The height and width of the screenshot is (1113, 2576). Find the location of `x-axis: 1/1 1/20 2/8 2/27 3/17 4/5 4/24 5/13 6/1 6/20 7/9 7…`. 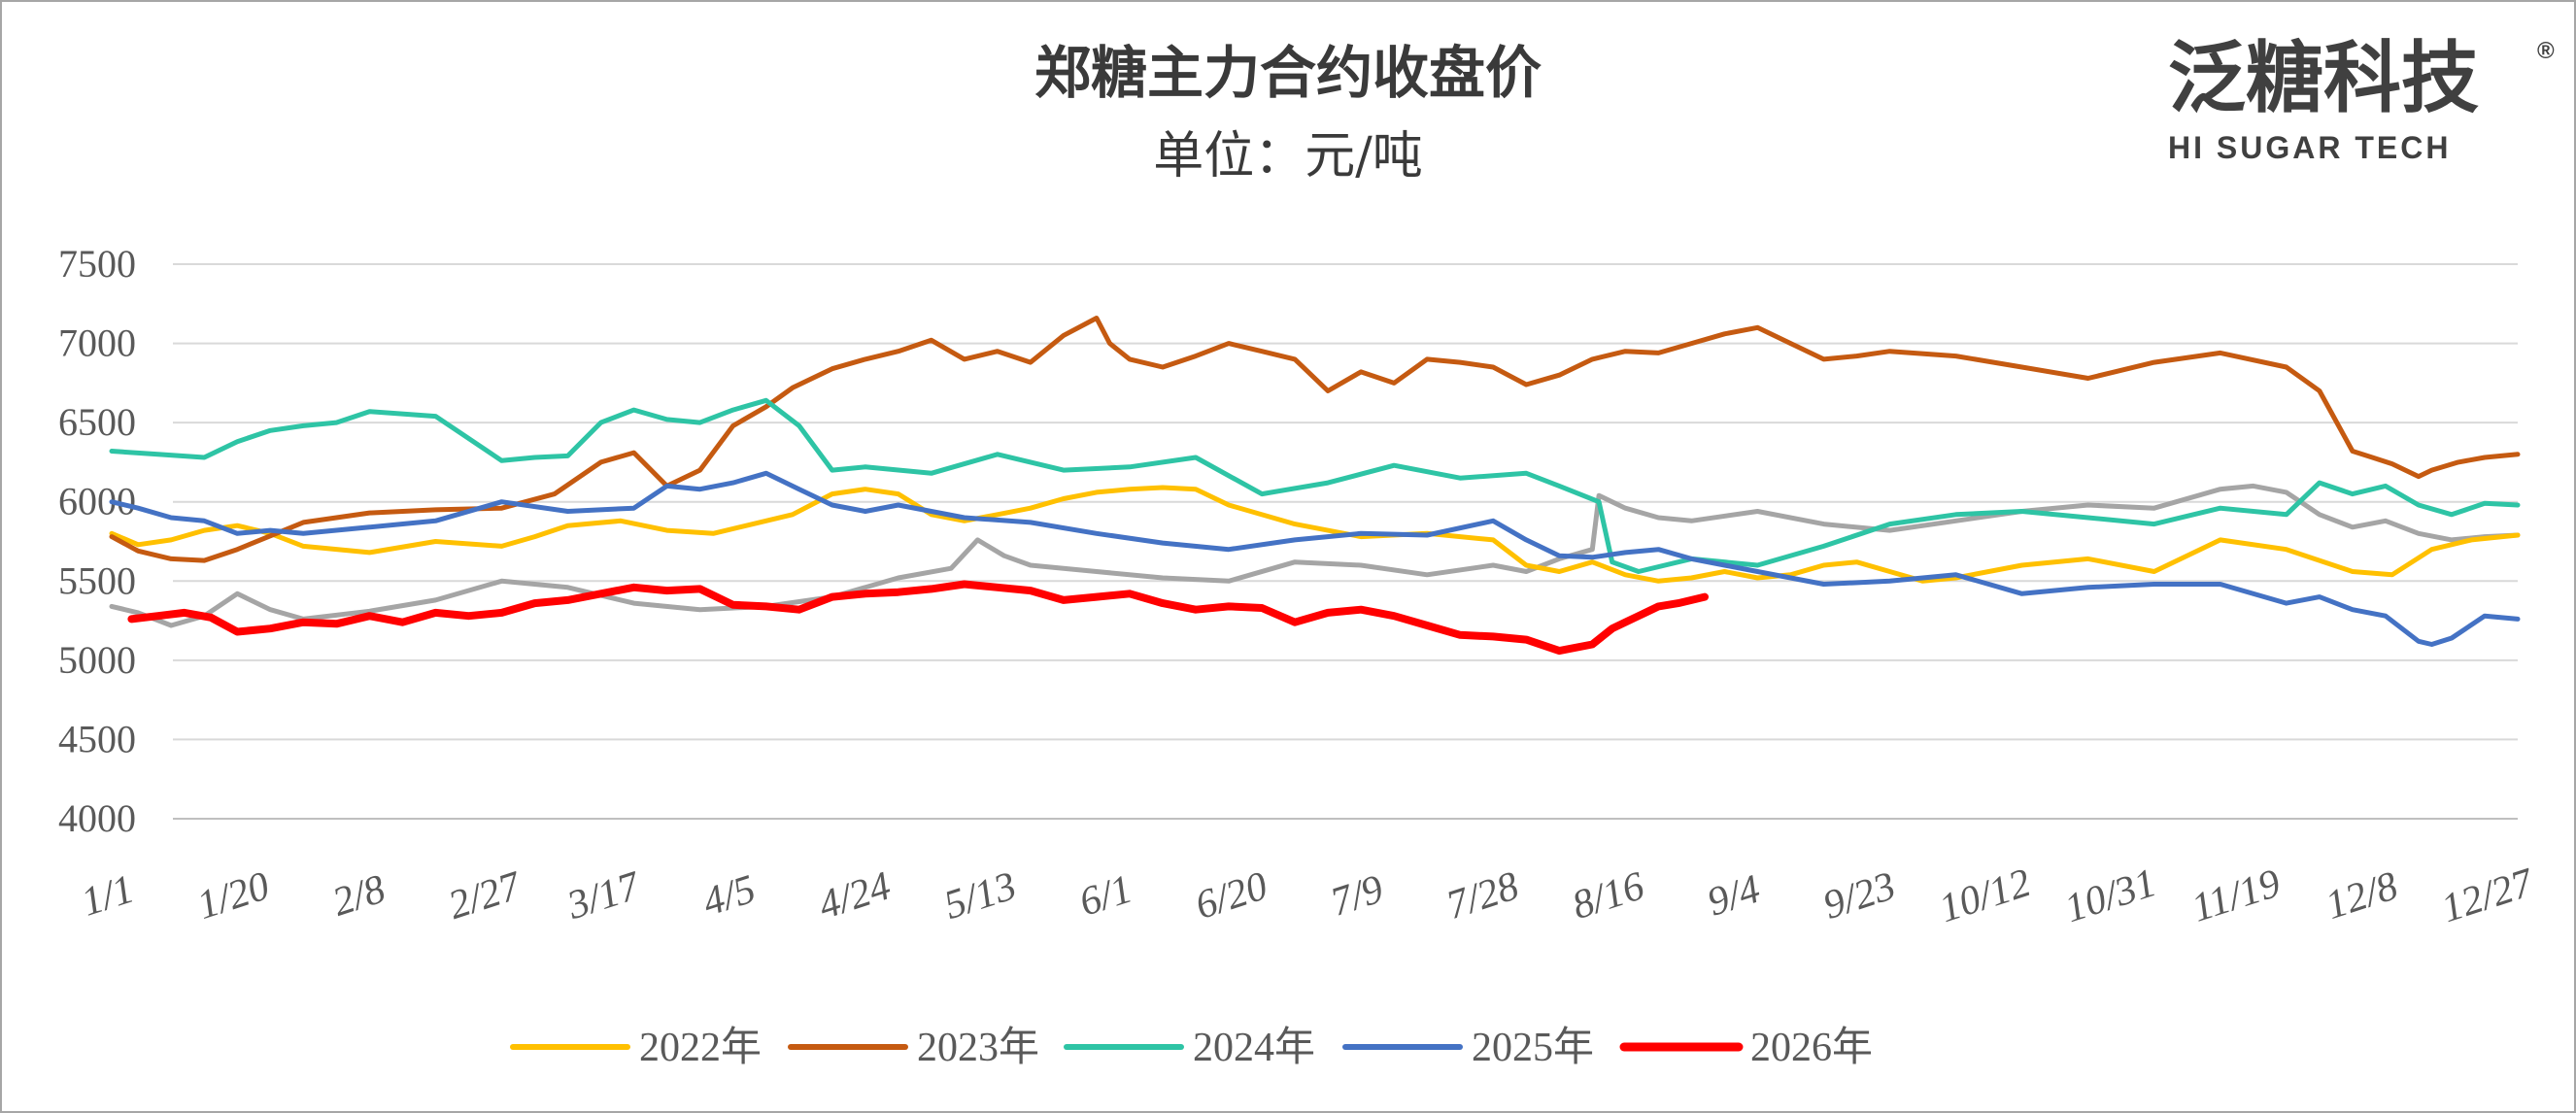

x-axis: 1/1 1/20 2/8 2/27 3/17 4/5 4/24 5/13 6/1 6/20 7/9 7… is located at coordinates (1308, 895).